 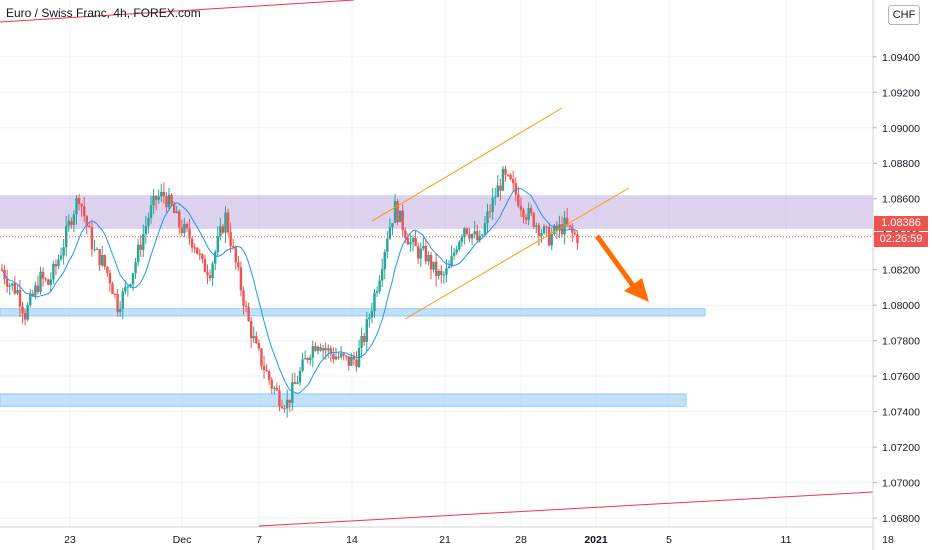 I want to click on time-tick-label: 7, so click(x=259, y=540).